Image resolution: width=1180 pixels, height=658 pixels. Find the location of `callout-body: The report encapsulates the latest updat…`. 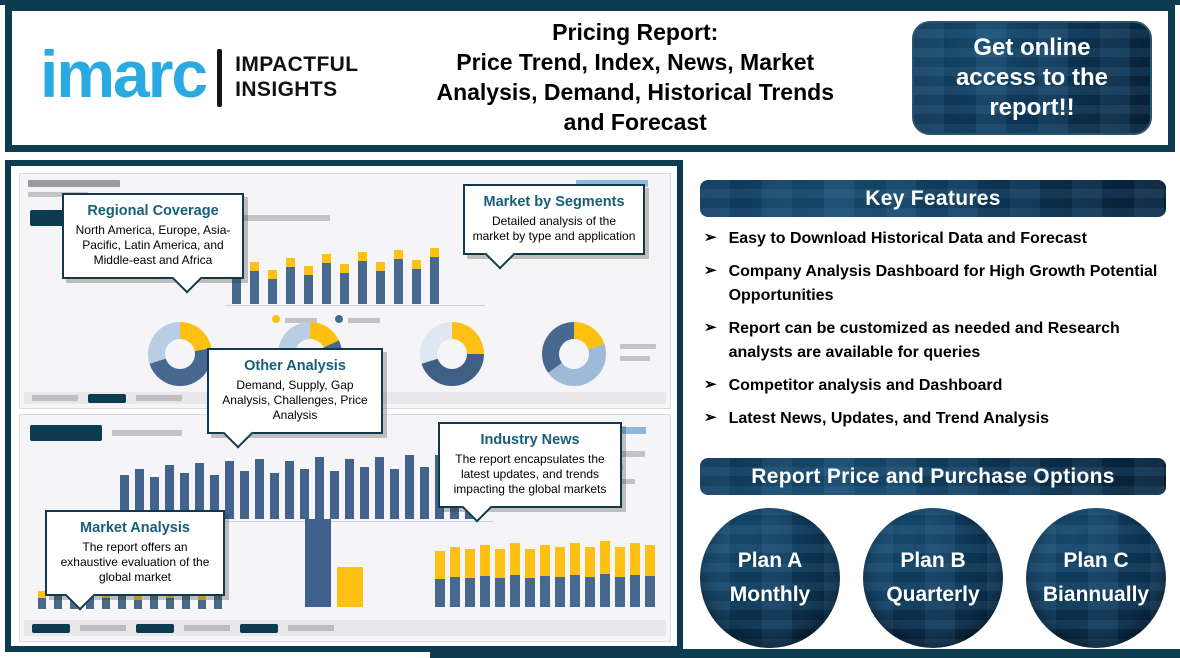

callout-body: The report encapsulates the latest updat… is located at coordinates (530, 474).